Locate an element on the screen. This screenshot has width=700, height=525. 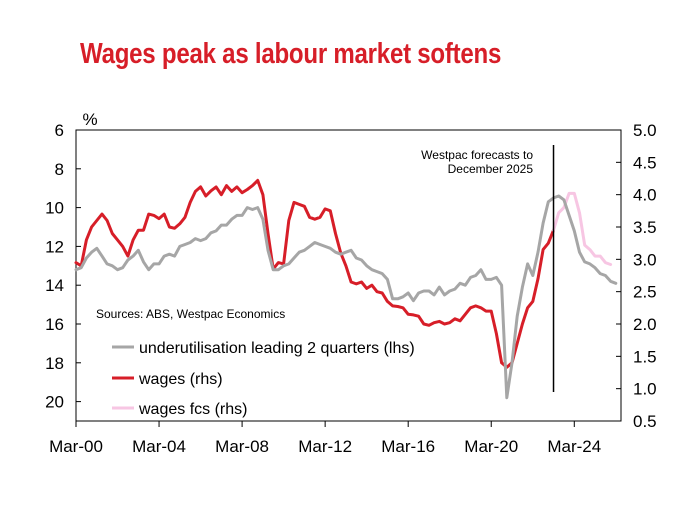
forecast-annotation-text: Westpac forecasts to is located at coordinates (477, 155).